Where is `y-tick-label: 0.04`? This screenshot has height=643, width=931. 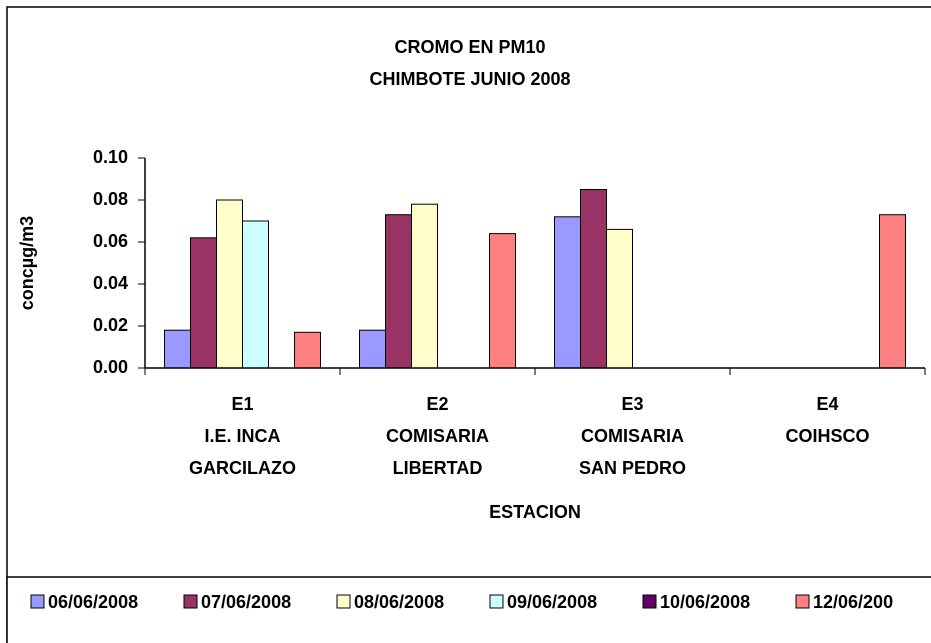
y-tick-label: 0.04 is located at coordinates (110, 283).